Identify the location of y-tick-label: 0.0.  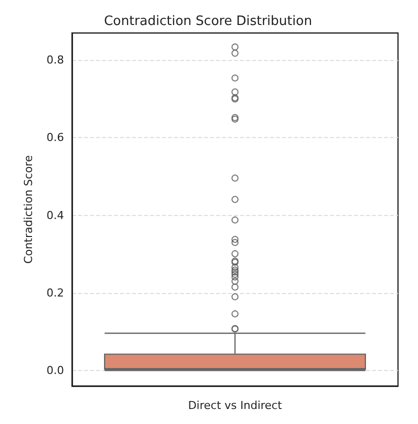
(55, 370).